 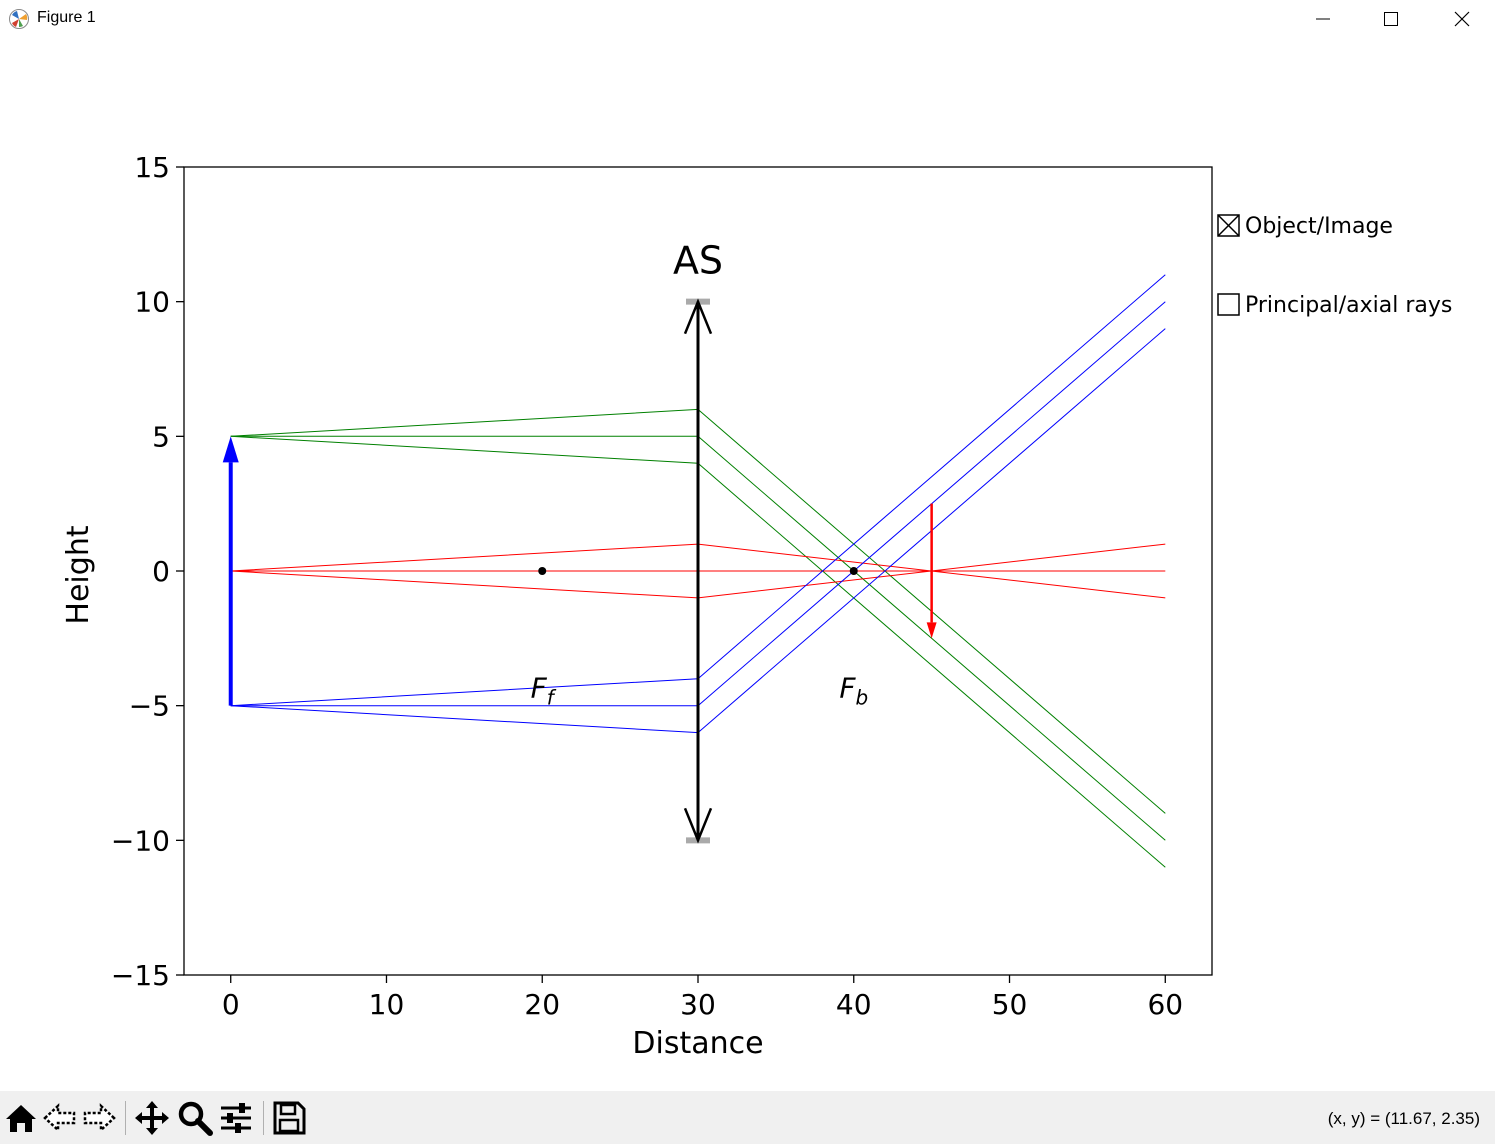 I want to click on save-icon, so click(x=289, y=1118).